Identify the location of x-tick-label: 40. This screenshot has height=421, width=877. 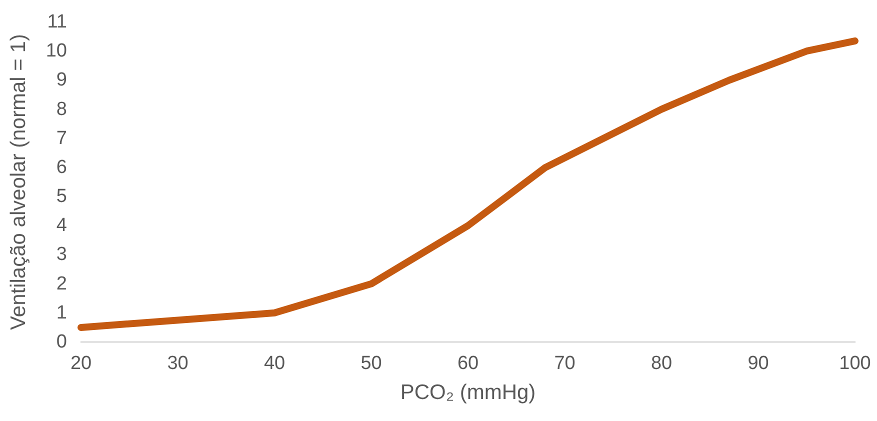
(275, 363).